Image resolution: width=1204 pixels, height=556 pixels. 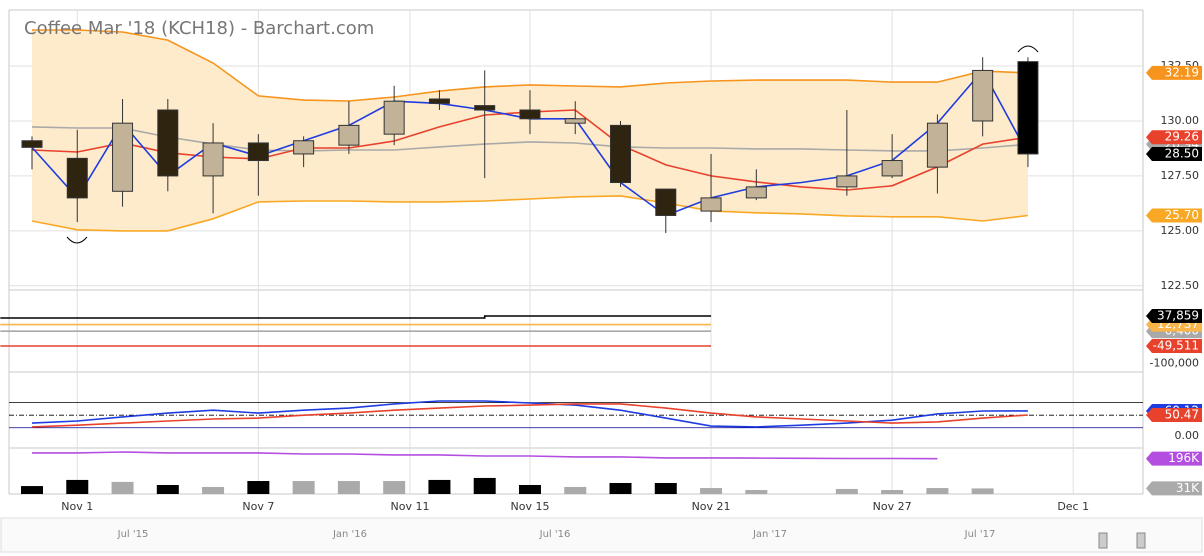 What do you see at coordinates (555, 534) in the screenshot?
I see `navigator-label: Jul '16` at bounding box center [555, 534].